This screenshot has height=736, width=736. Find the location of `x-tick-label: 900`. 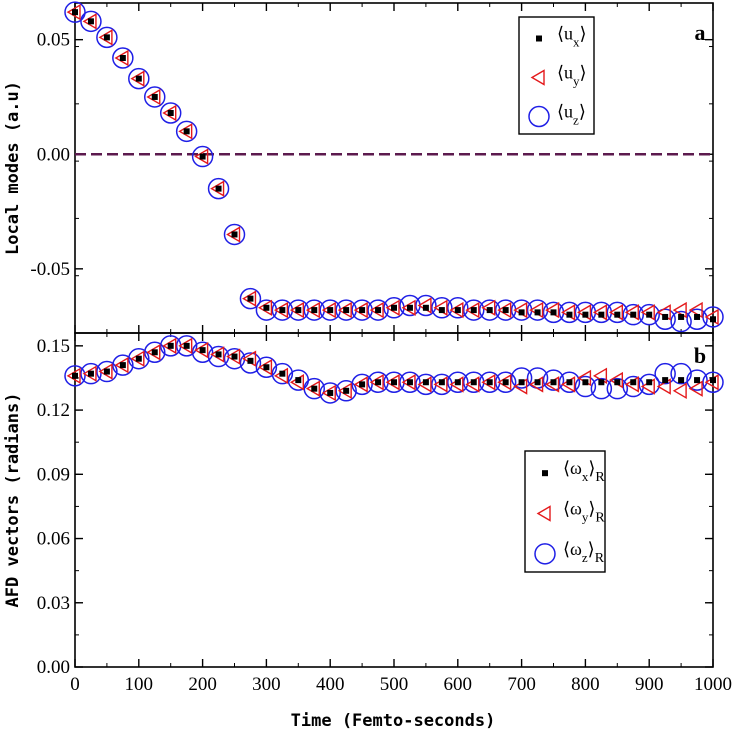

x-tick-label: 900 is located at coordinates (649, 684).